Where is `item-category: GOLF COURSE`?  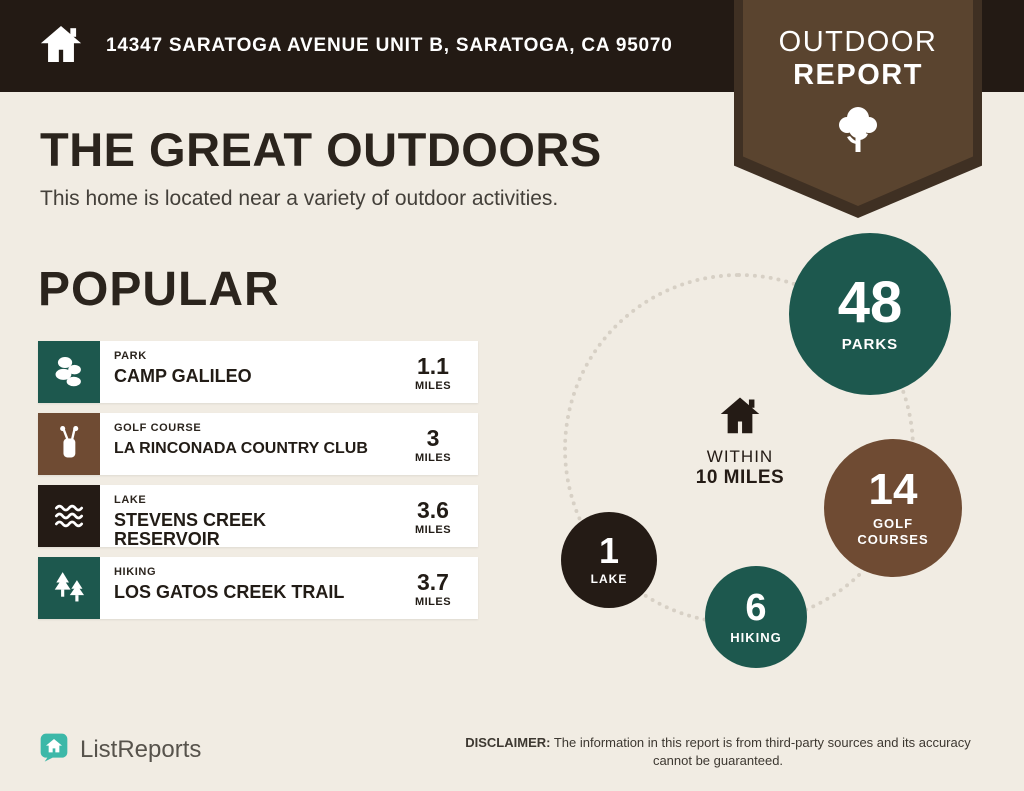 item-category: GOLF COURSE is located at coordinates (158, 428).